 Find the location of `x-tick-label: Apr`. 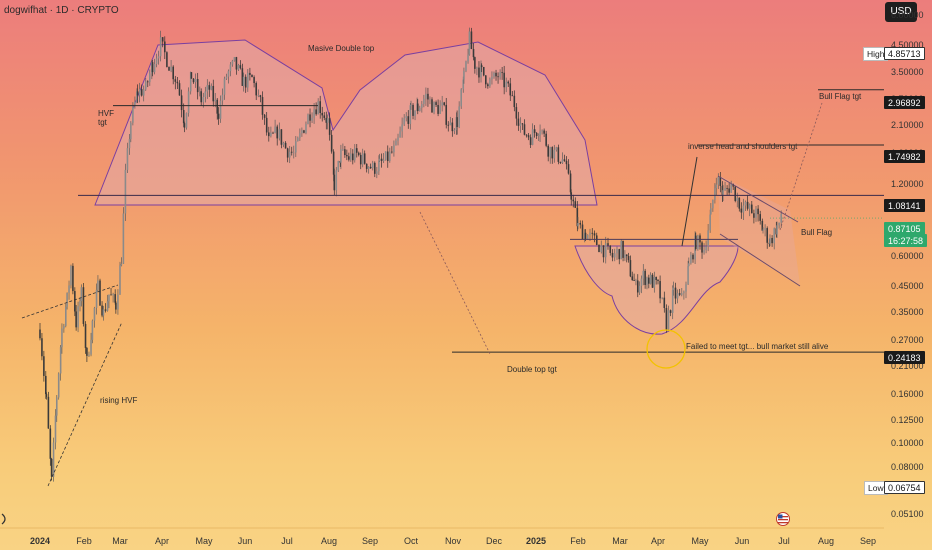

x-tick-label: Apr is located at coordinates (162, 541).